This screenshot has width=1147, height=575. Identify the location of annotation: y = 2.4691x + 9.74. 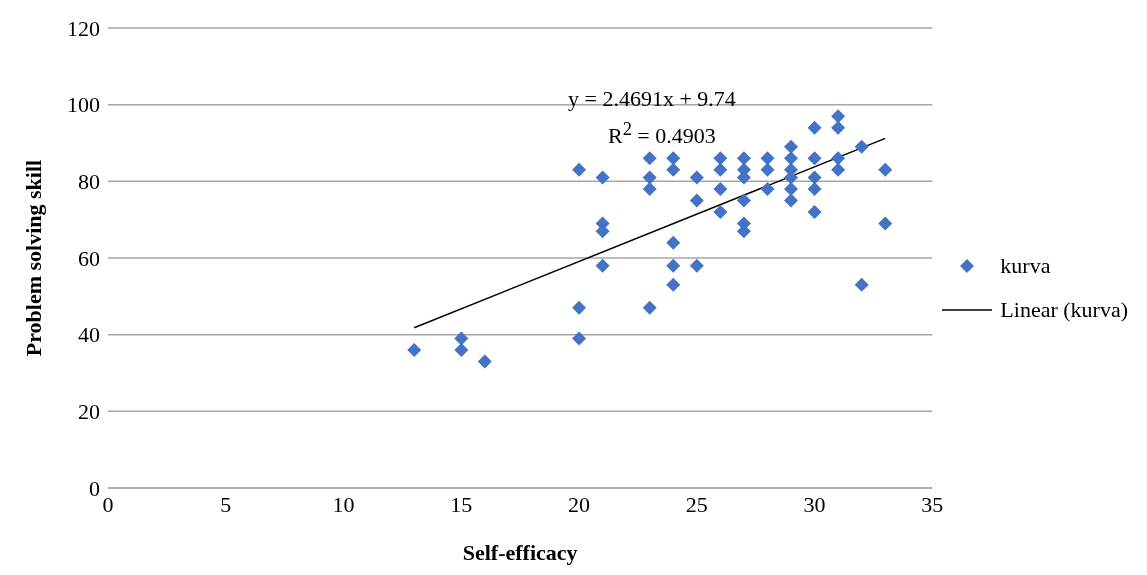
(652, 99).